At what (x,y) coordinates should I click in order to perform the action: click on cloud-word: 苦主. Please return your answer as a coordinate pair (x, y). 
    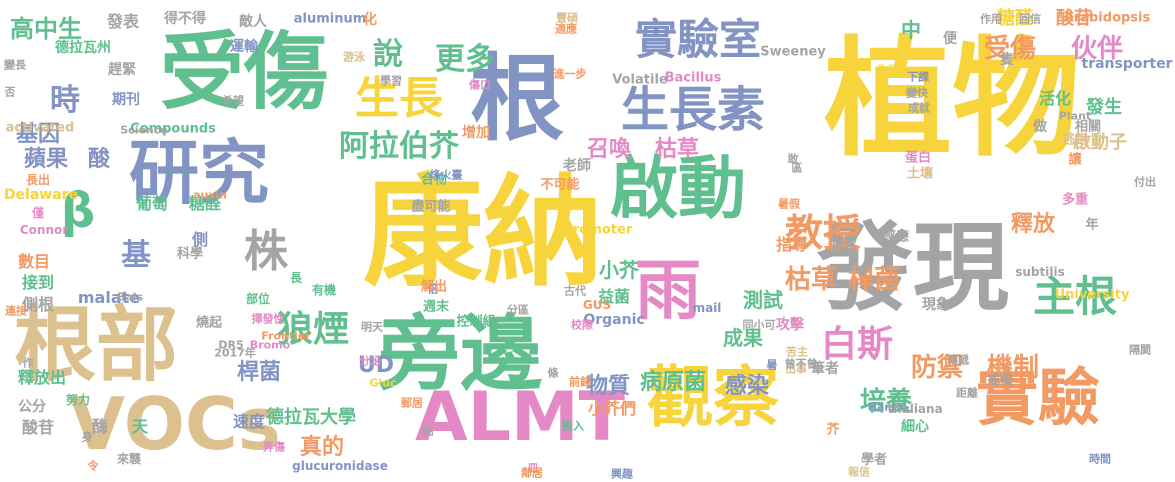
    Looking at the image, I should click on (797, 352).